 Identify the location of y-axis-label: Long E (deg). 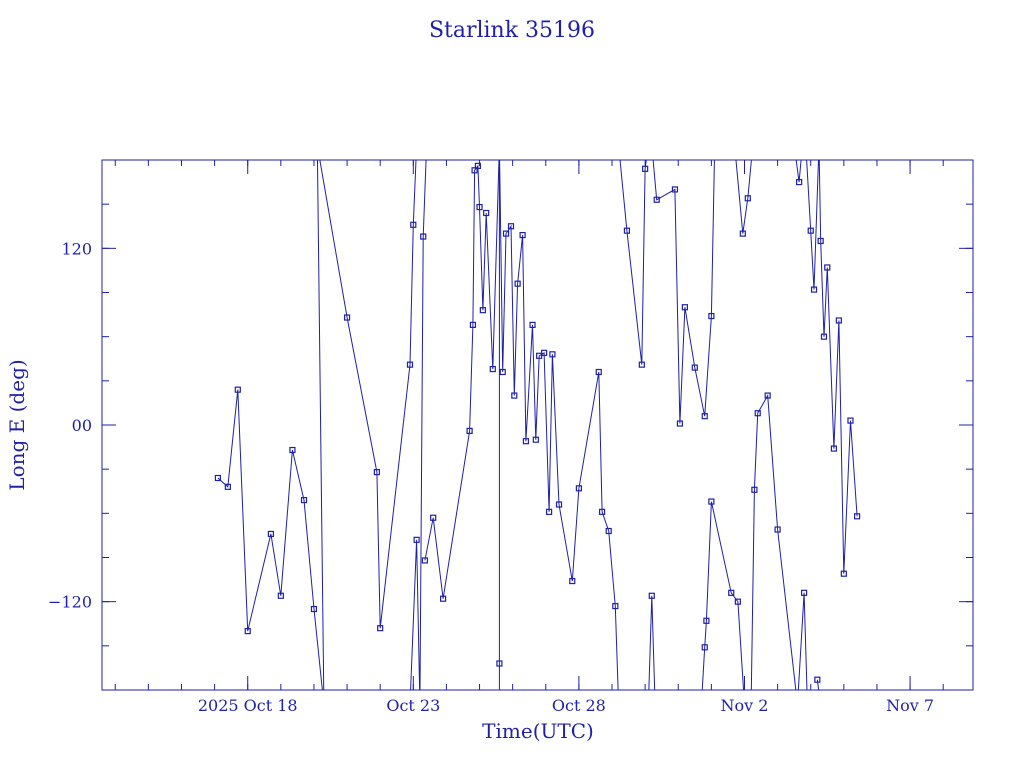
(17, 424).